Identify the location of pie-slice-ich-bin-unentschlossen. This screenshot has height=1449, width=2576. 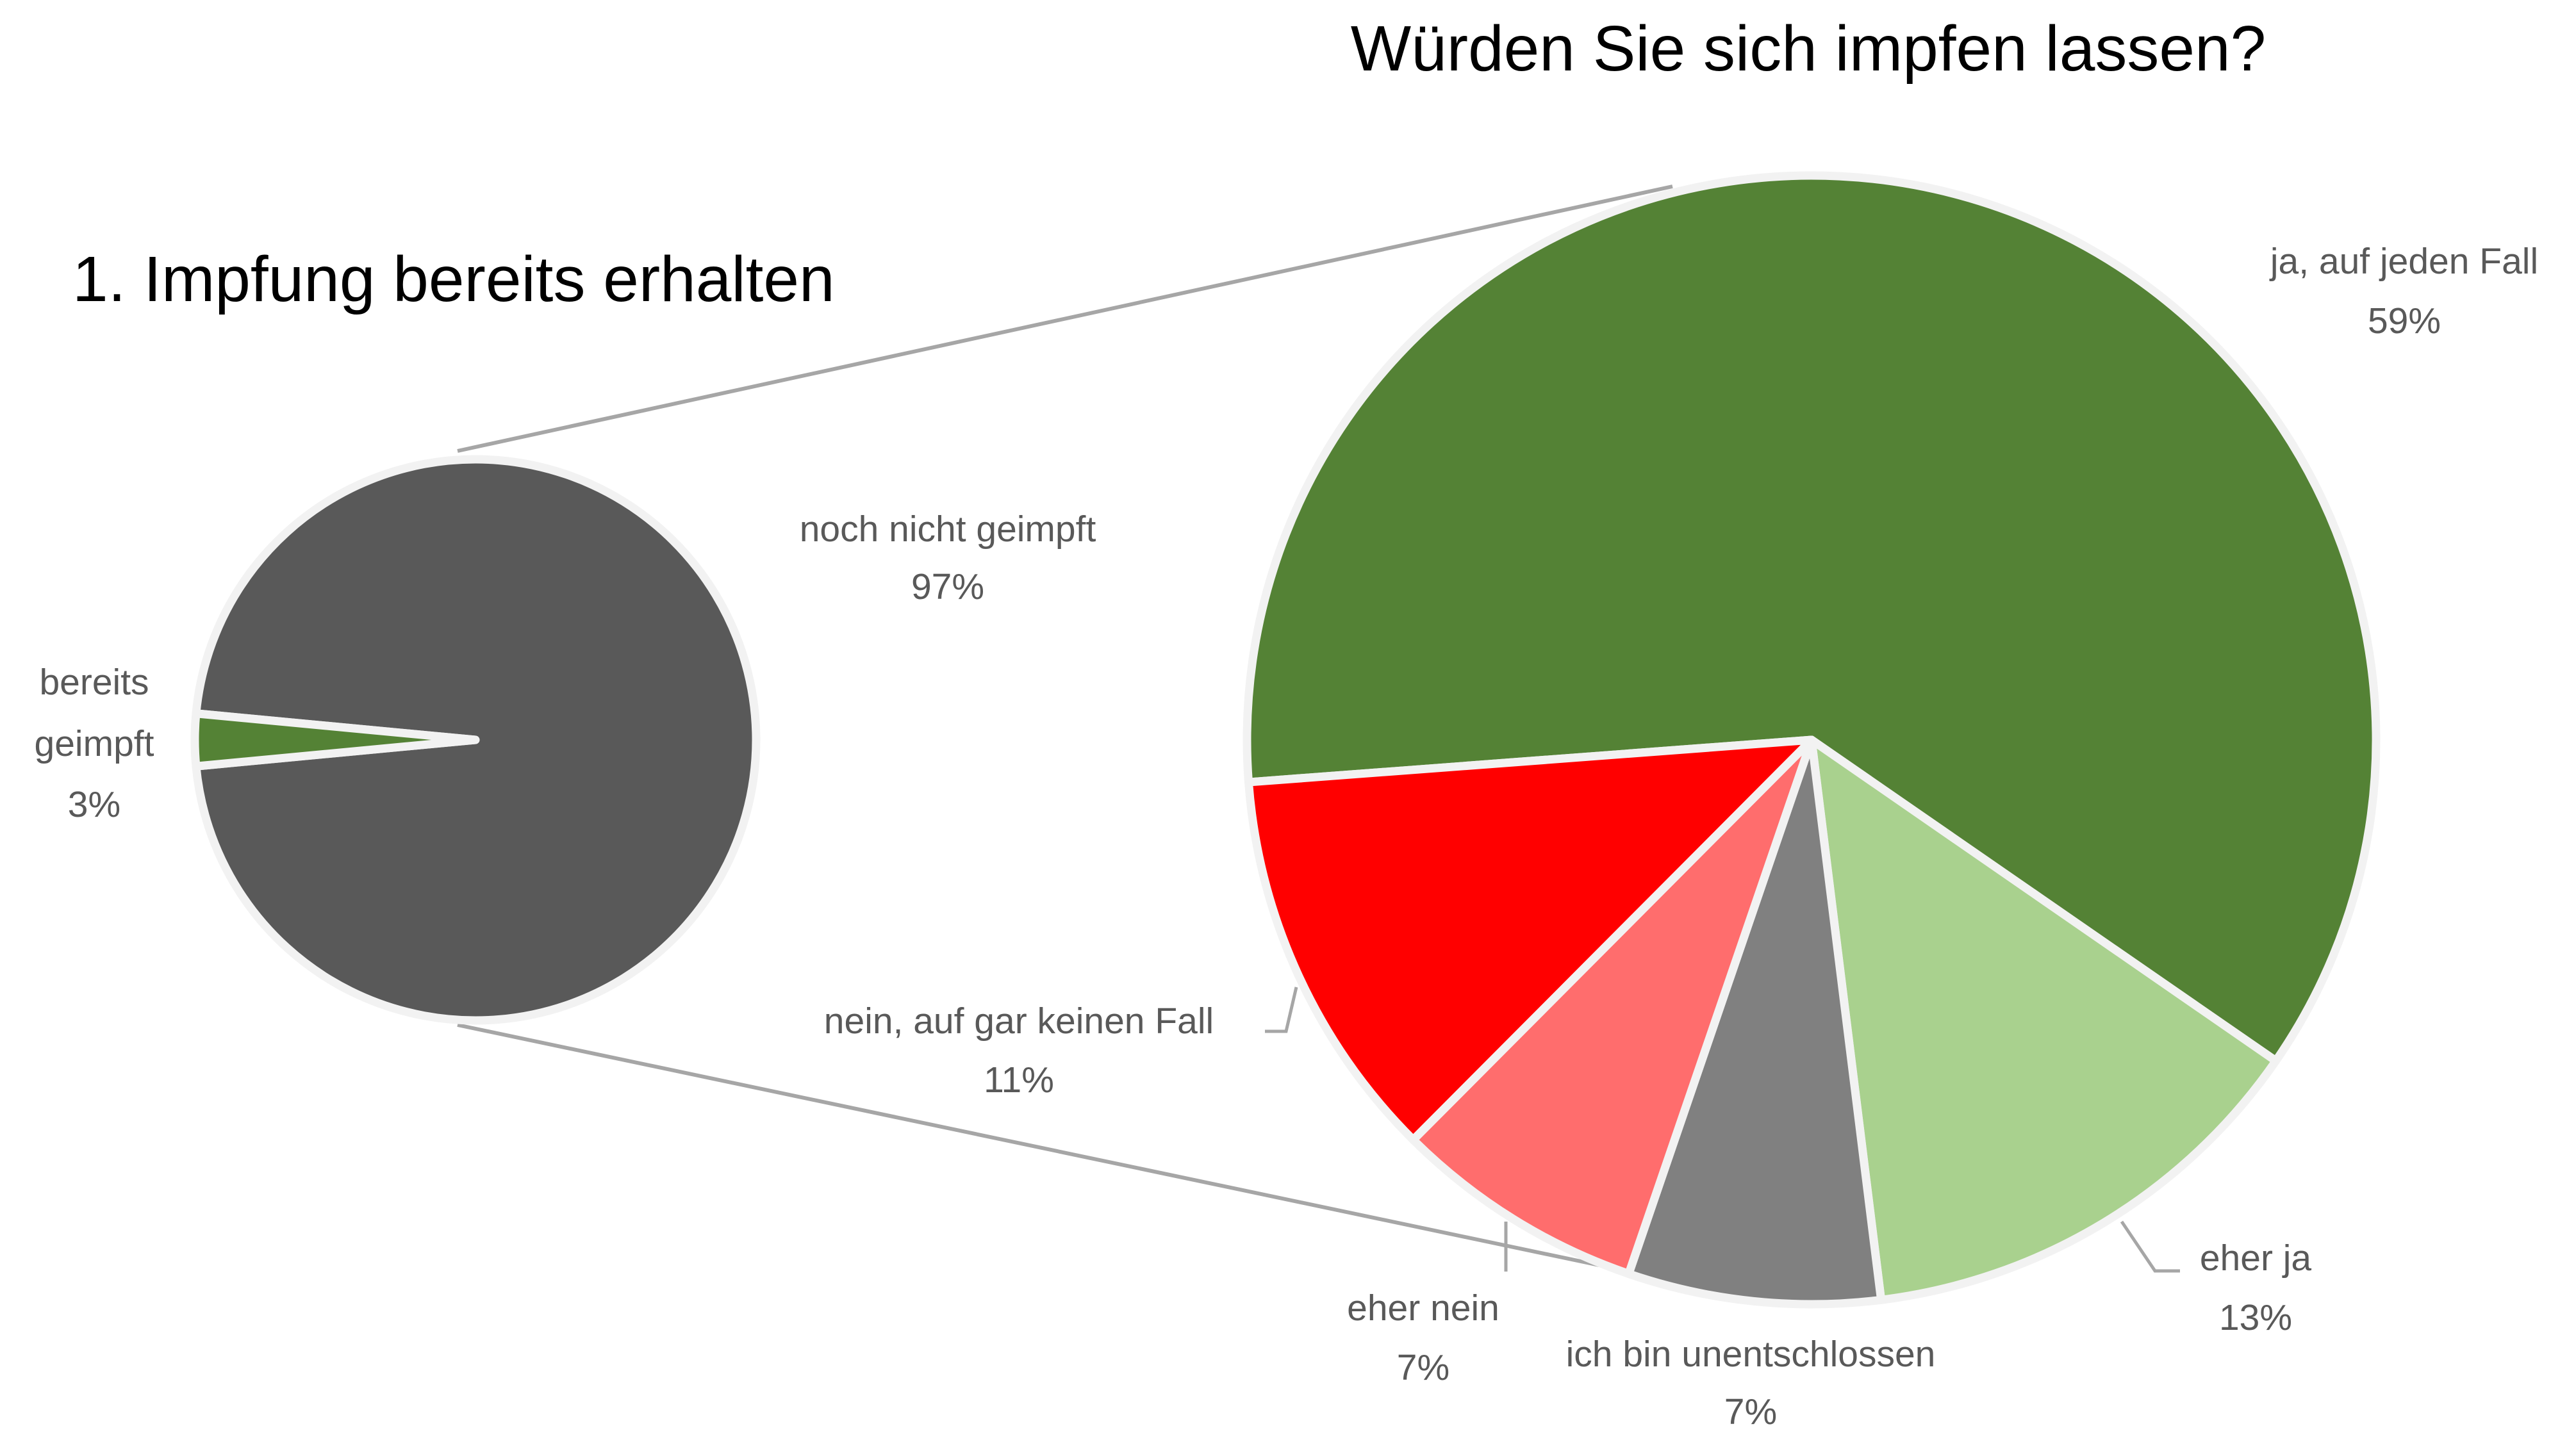
(1755, 1022).